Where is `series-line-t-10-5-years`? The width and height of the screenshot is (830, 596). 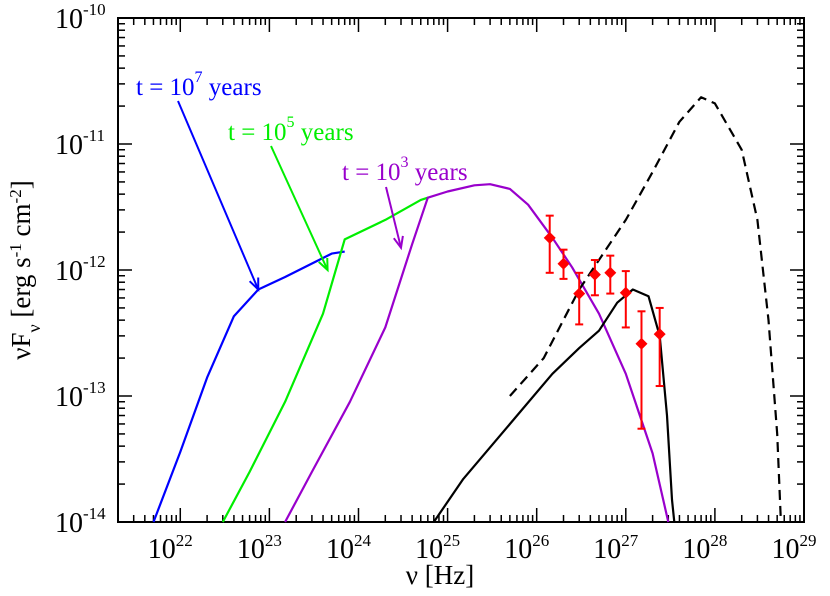
series-line-t-10-5-years is located at coordinates (325, 359).